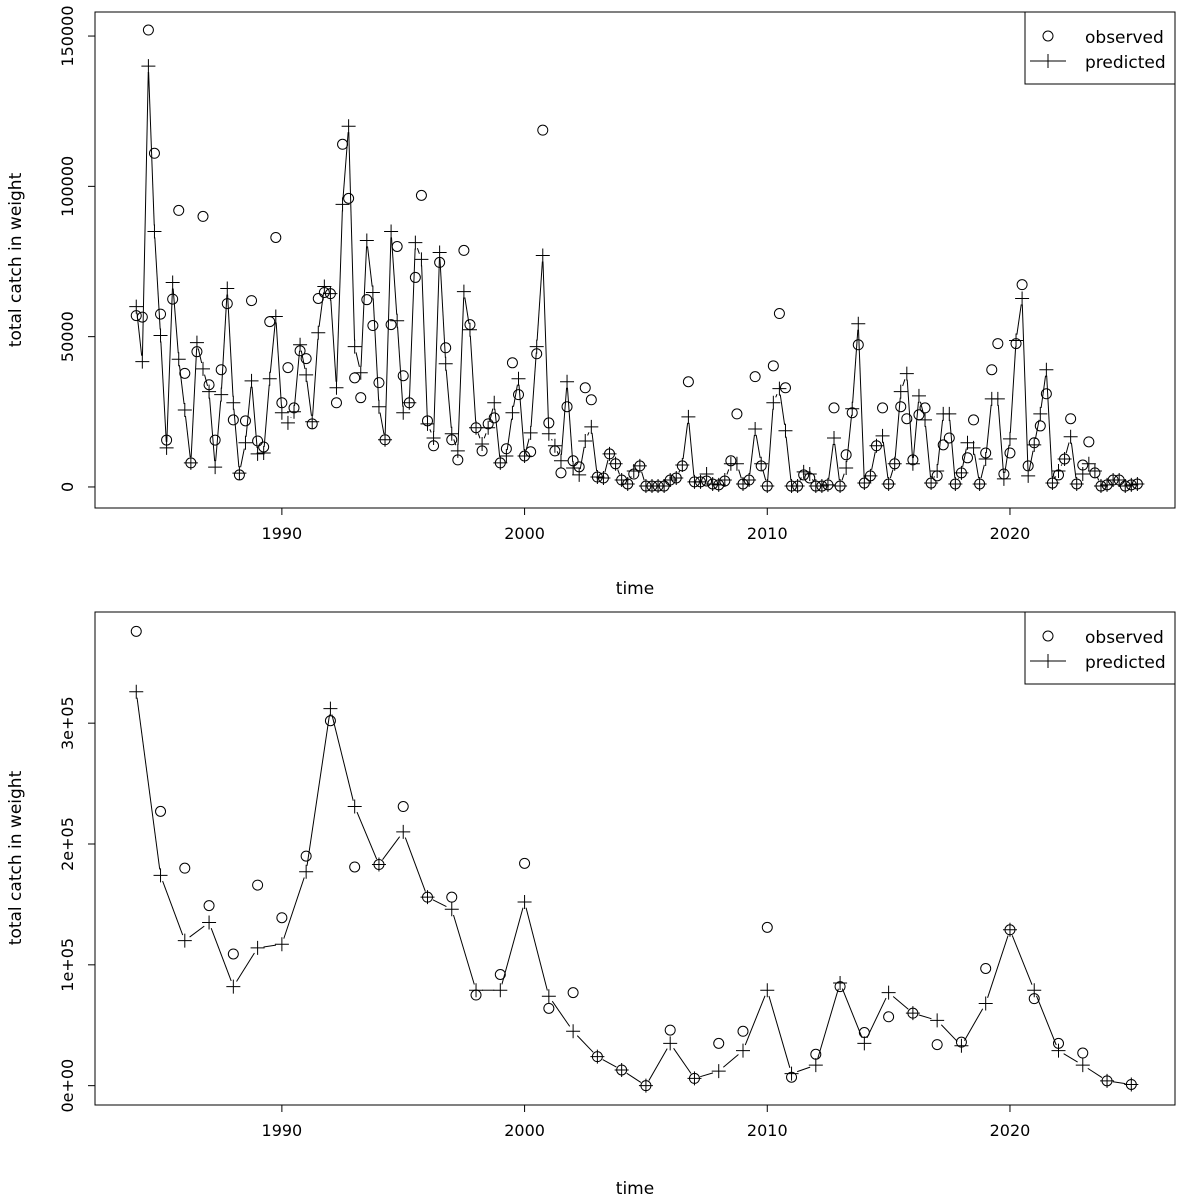 Image resolution: width=1200 pixels, height=1200 pixels. I want to click on legend: observed predicted, so click(1100, 48).